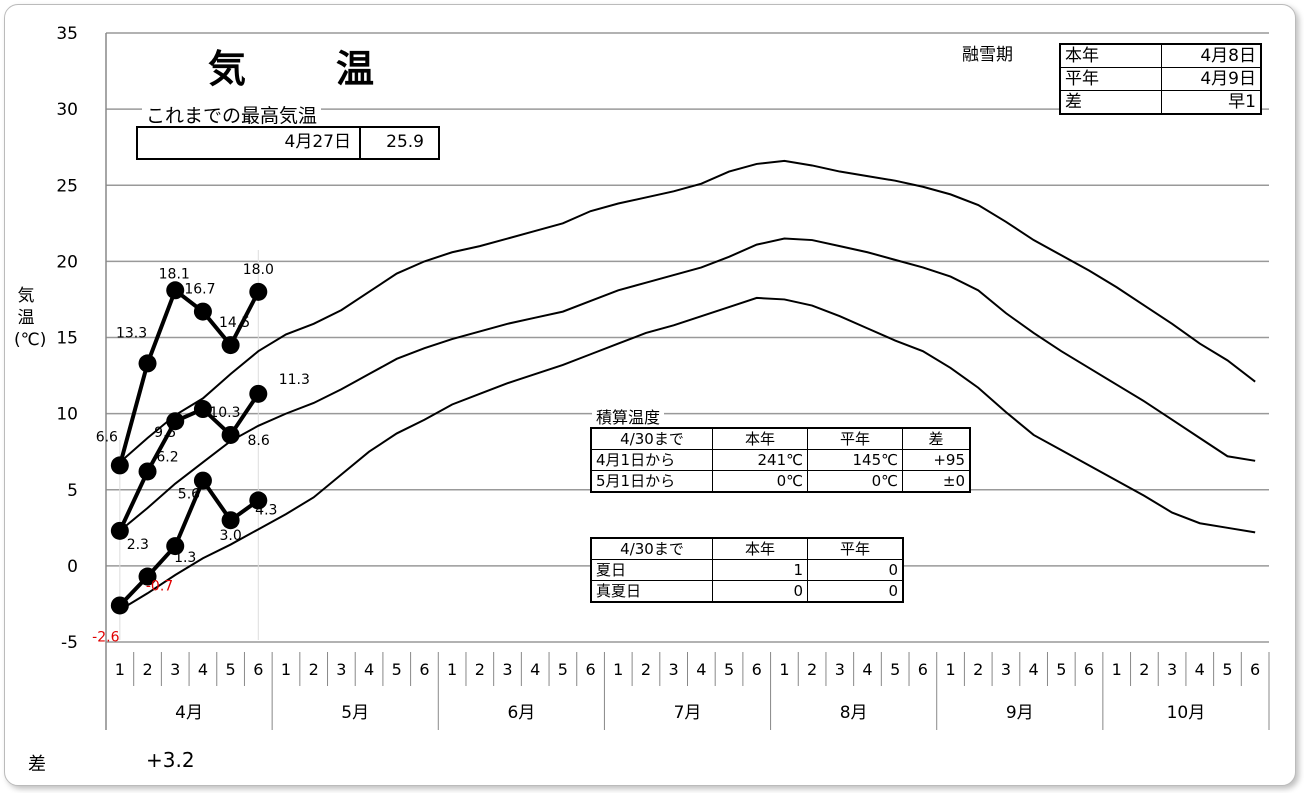  What do you see at coordinates (167, 457) in the screenshot?
I see `data-label: 6.2` at bounding box center [167, 457].